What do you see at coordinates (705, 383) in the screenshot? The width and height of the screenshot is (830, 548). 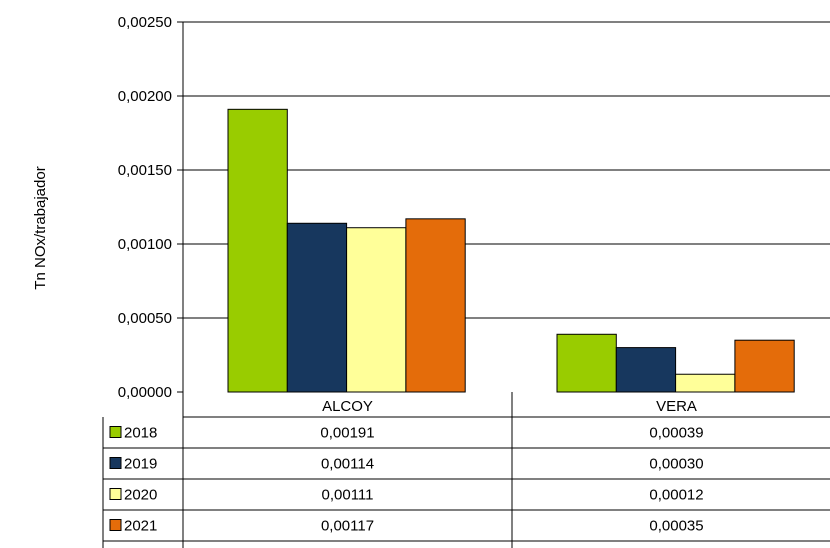 I see `bar-2020-vera` at bounding box center [705, 383].